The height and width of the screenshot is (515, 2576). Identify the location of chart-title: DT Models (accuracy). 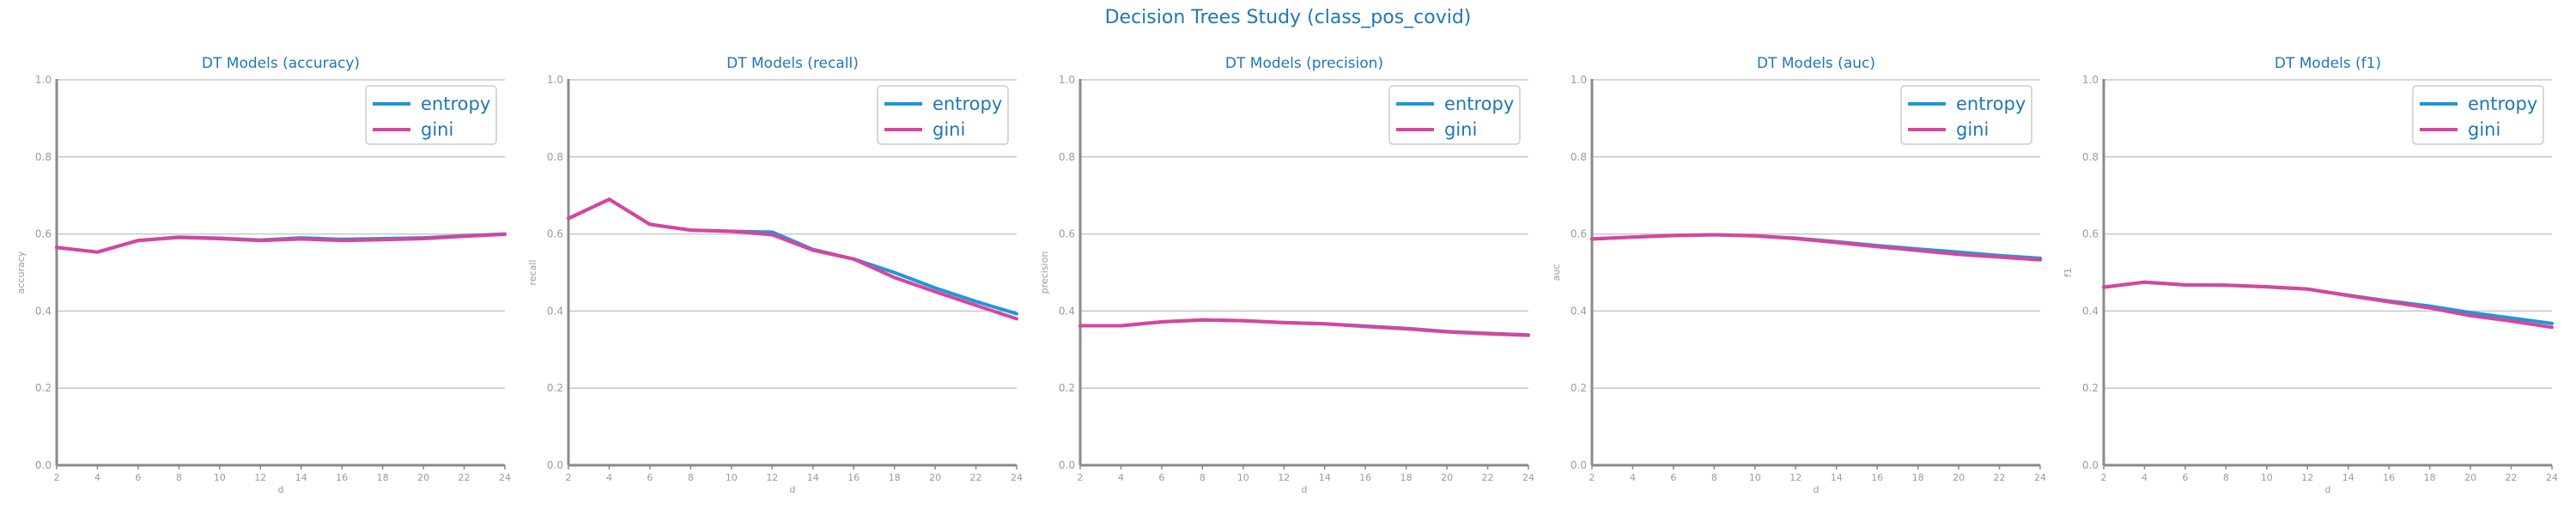
(281, 63).